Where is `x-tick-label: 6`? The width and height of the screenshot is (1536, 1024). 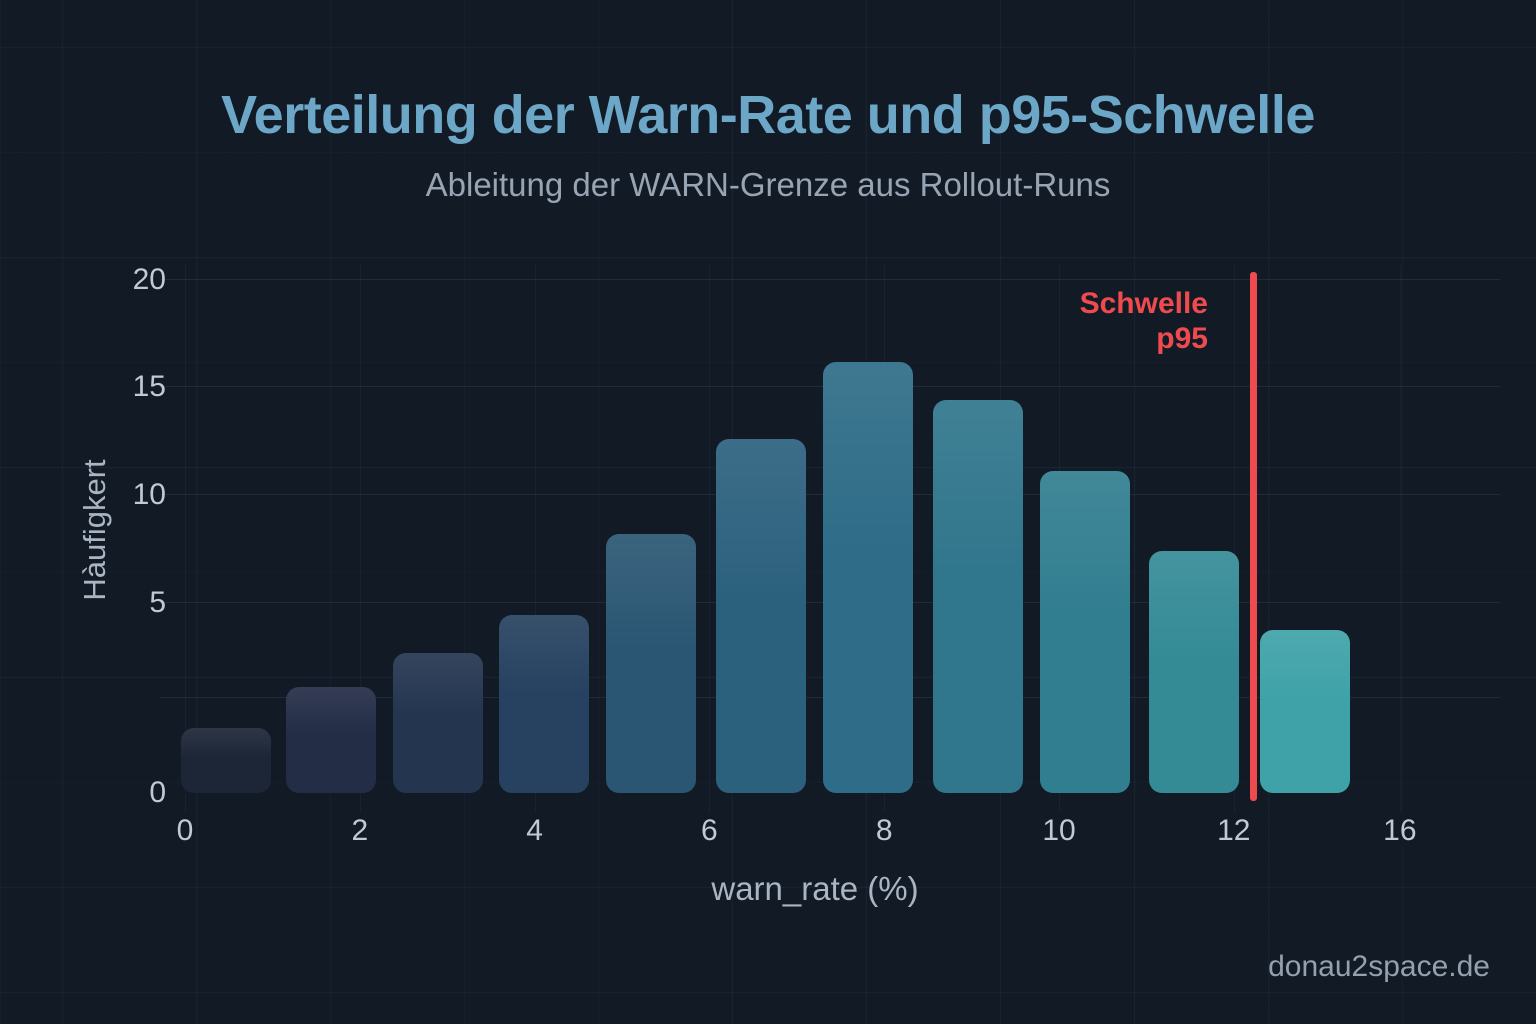 x-tick-label: 6 is located at coordinates (709, 830).